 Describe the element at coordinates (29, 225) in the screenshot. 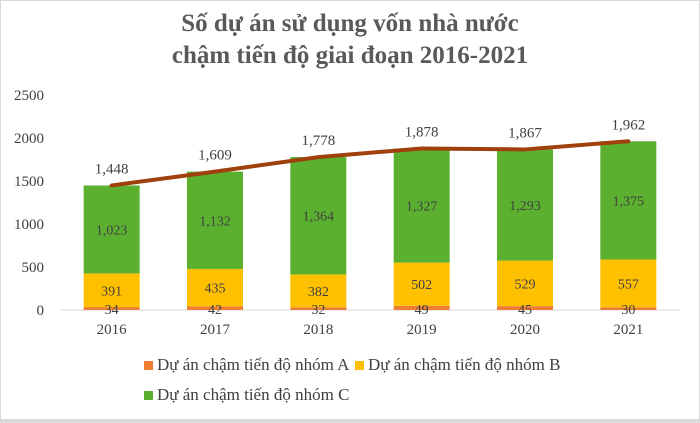

I see `y-tick-label: 1000` at that location.